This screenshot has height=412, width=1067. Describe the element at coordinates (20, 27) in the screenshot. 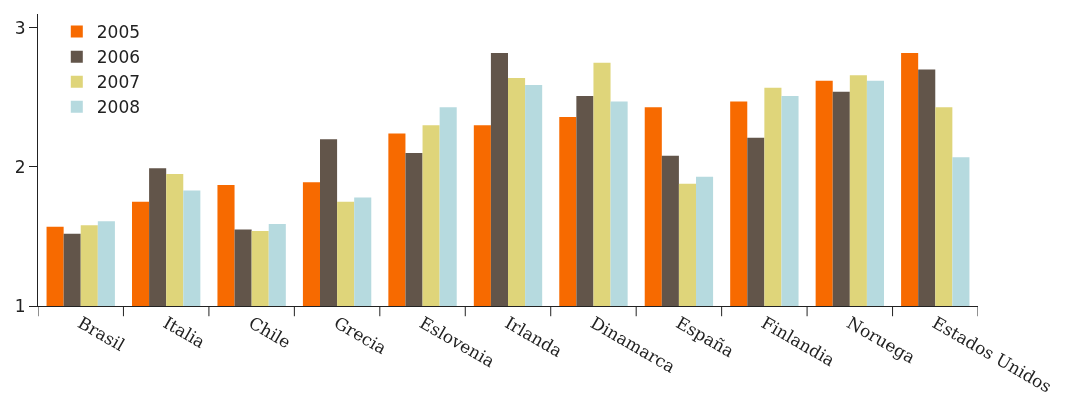

I see `y-tick-label: 3` at that location.